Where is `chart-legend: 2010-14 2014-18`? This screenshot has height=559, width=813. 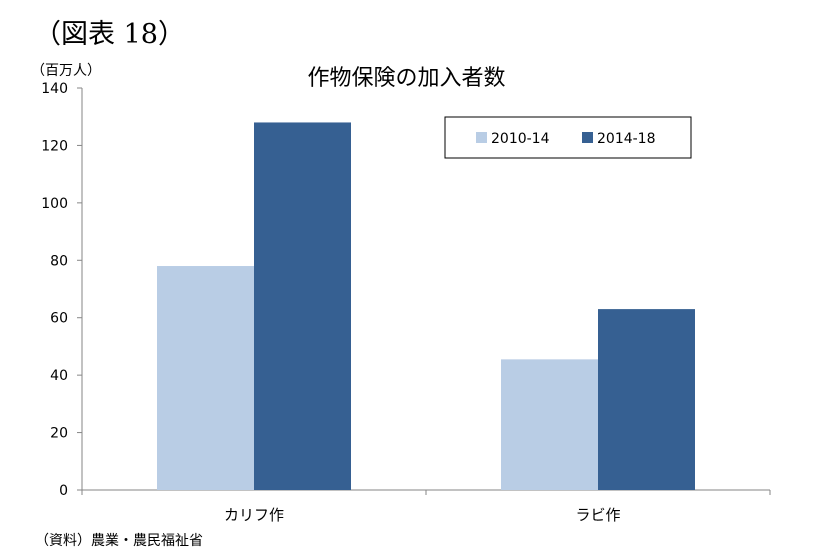 chart-legend: 2010-14 2014-18 is located at coordinates (568, 137).